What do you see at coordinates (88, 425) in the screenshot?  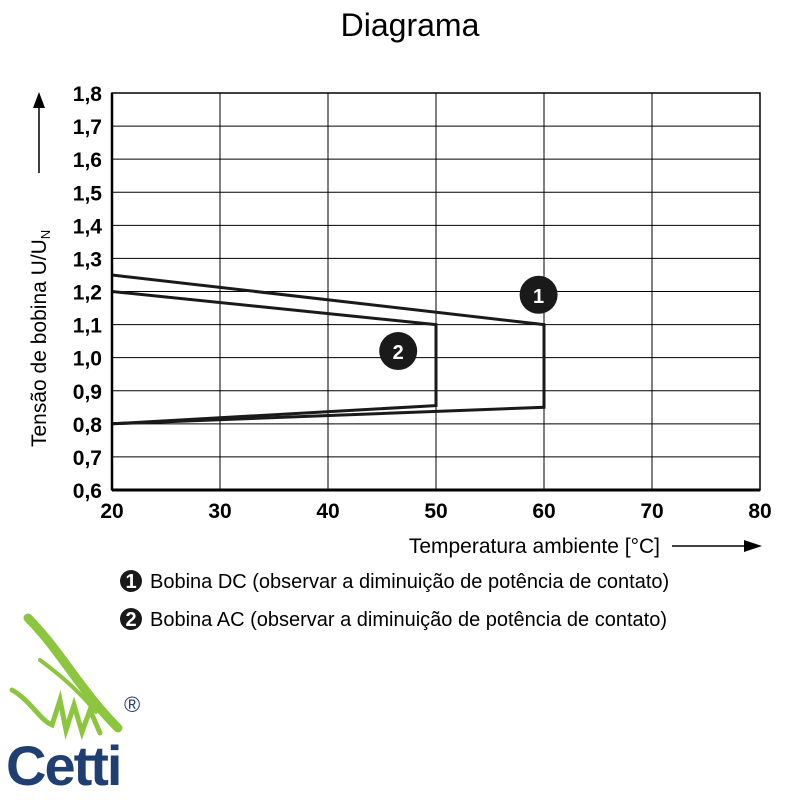 I see `y-tick-label-2: 0,8` at bounding box center [88, 425].